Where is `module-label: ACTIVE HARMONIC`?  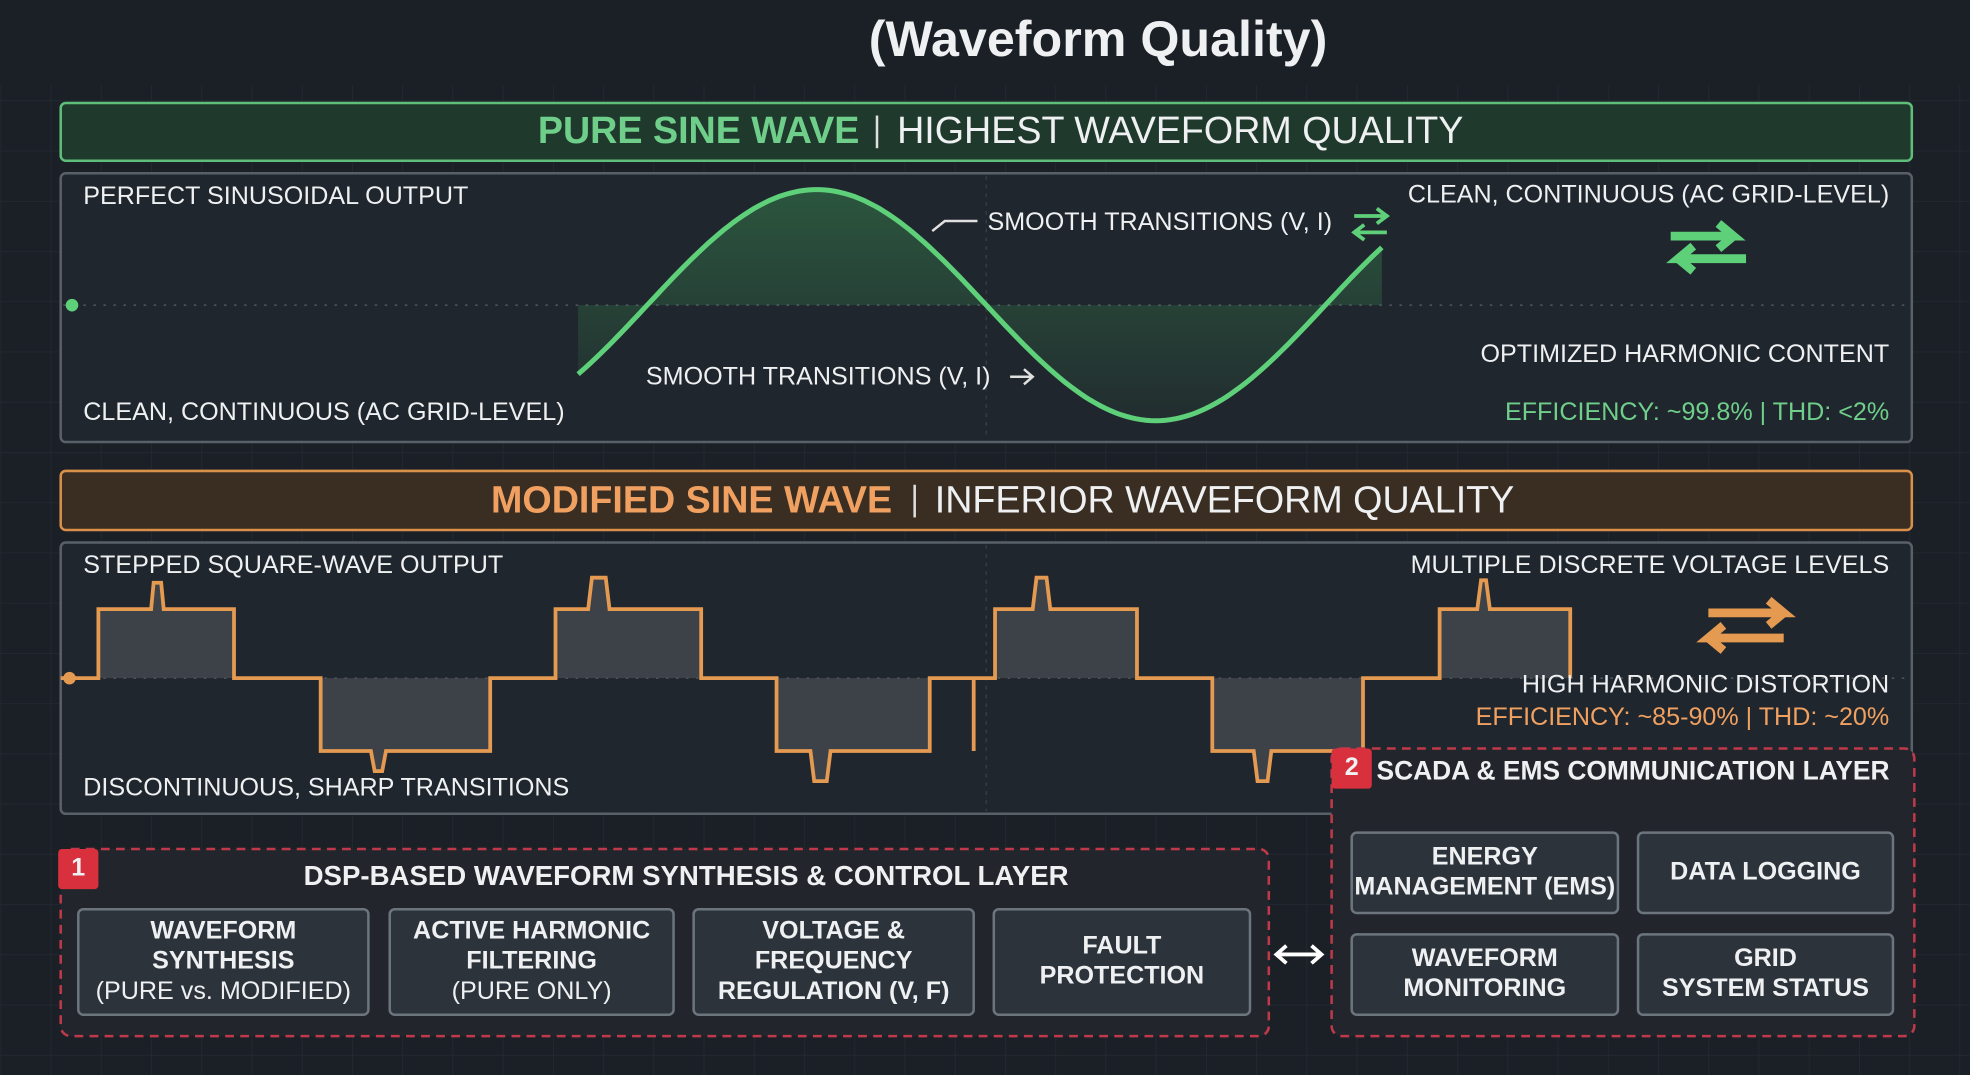 module-label: ACTIVE HARMONIC is located at coordinates (531, 930).